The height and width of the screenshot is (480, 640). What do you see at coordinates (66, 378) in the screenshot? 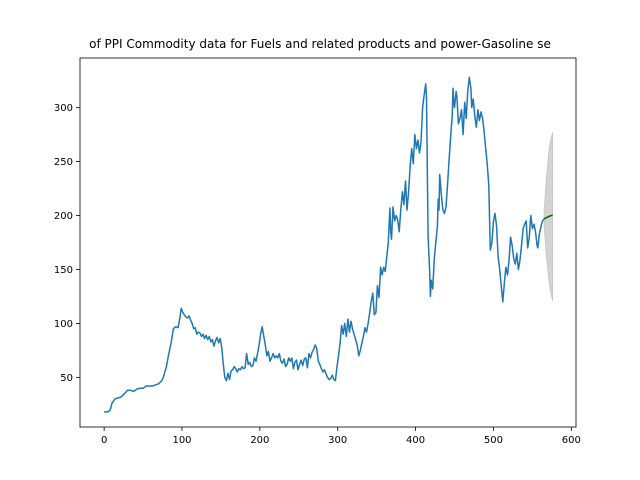
I see `y-tick-label: 50` at bounding box center [66, 378].